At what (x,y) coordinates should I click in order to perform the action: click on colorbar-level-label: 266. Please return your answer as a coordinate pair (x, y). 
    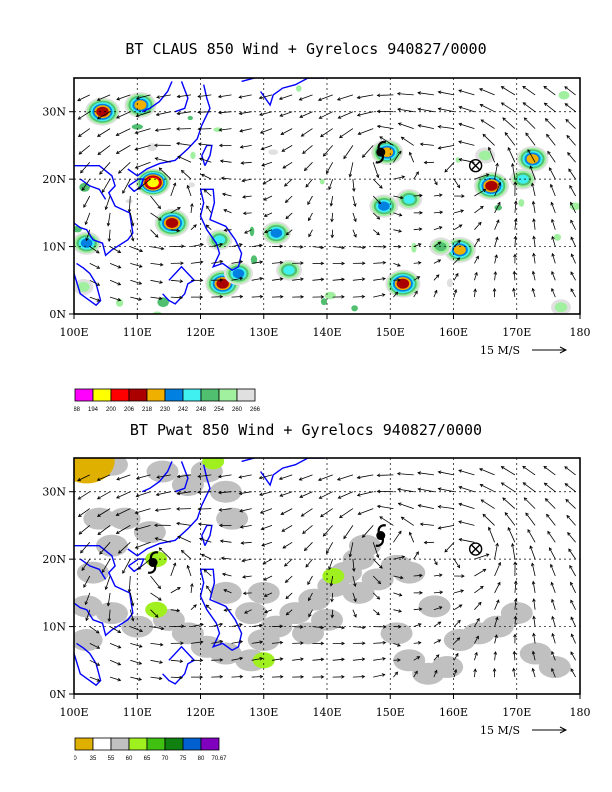
    Looking at the image, I should click on (255, 410).